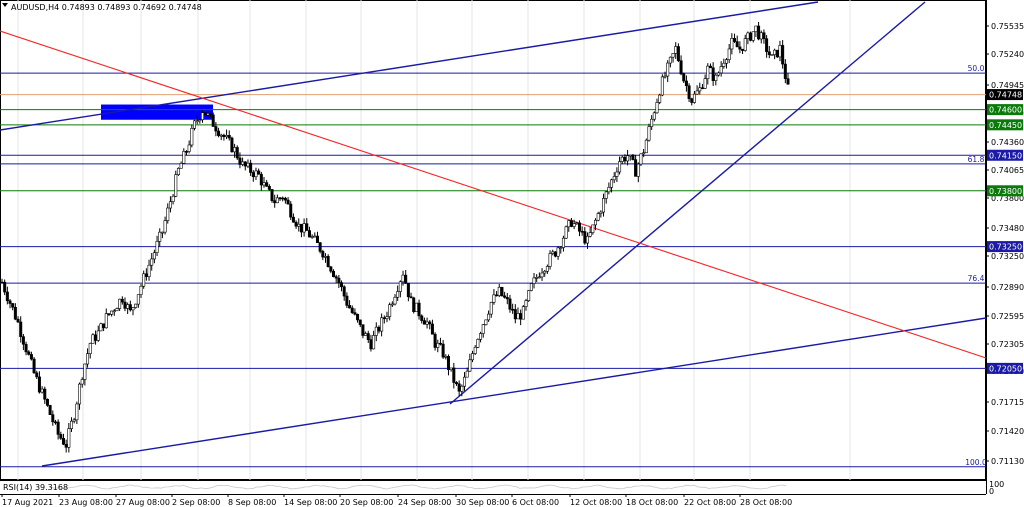 This screenshot has width=1024, height=507. What do you see at coordinates (5, 5) in the screenshot?
I see `triangle-down-icon` at bounding box center [5, 5].